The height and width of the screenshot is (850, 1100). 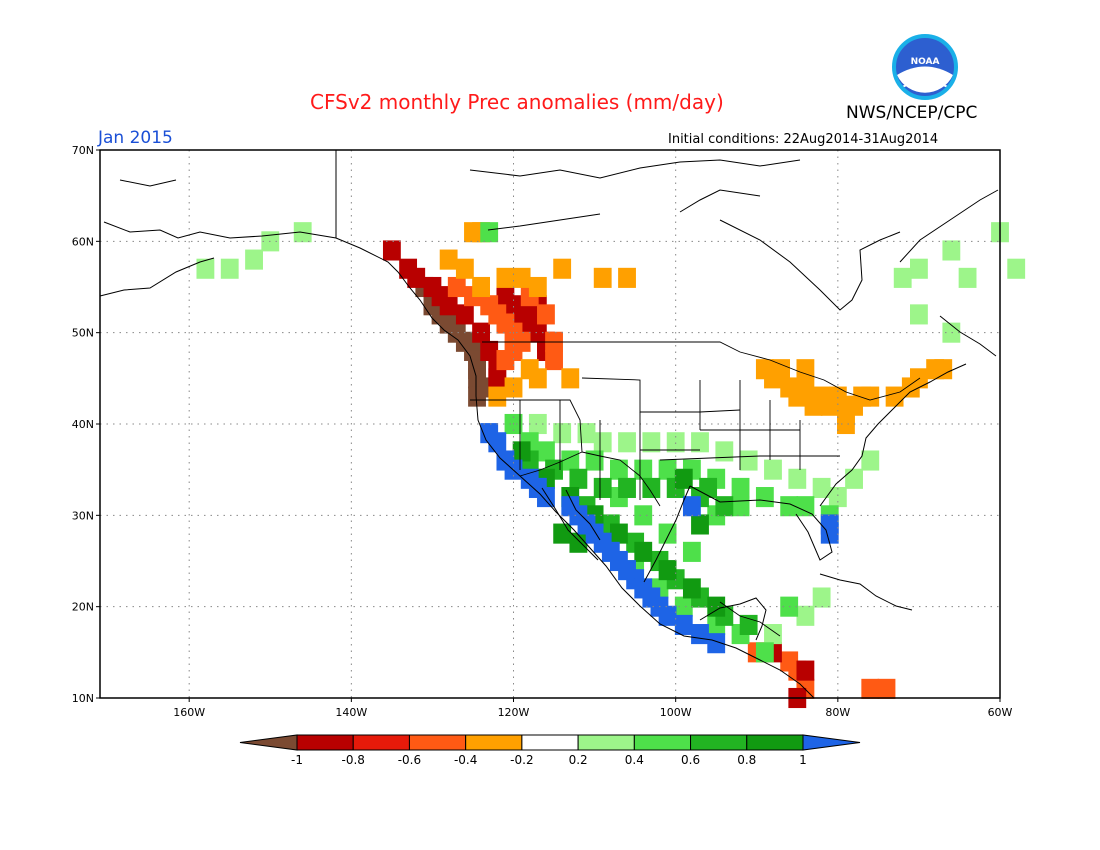 What do you see at coordinates (803, 760) in the screenshot?
I see `colorbar-label: 1` at bounding box center [803, 760].